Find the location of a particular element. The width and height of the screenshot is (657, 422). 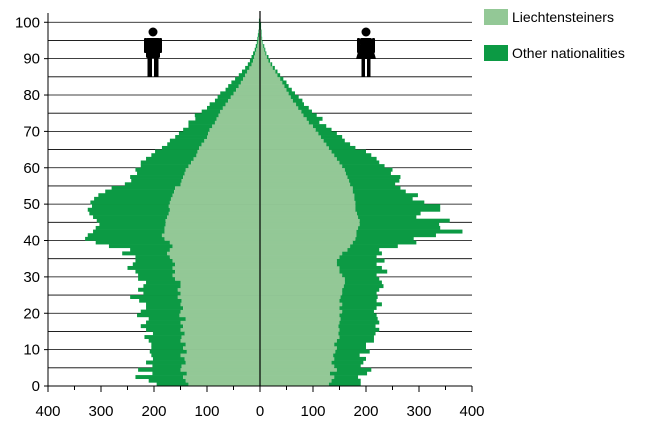

y-tick-label: 40 is located at coordinates (31, 241).